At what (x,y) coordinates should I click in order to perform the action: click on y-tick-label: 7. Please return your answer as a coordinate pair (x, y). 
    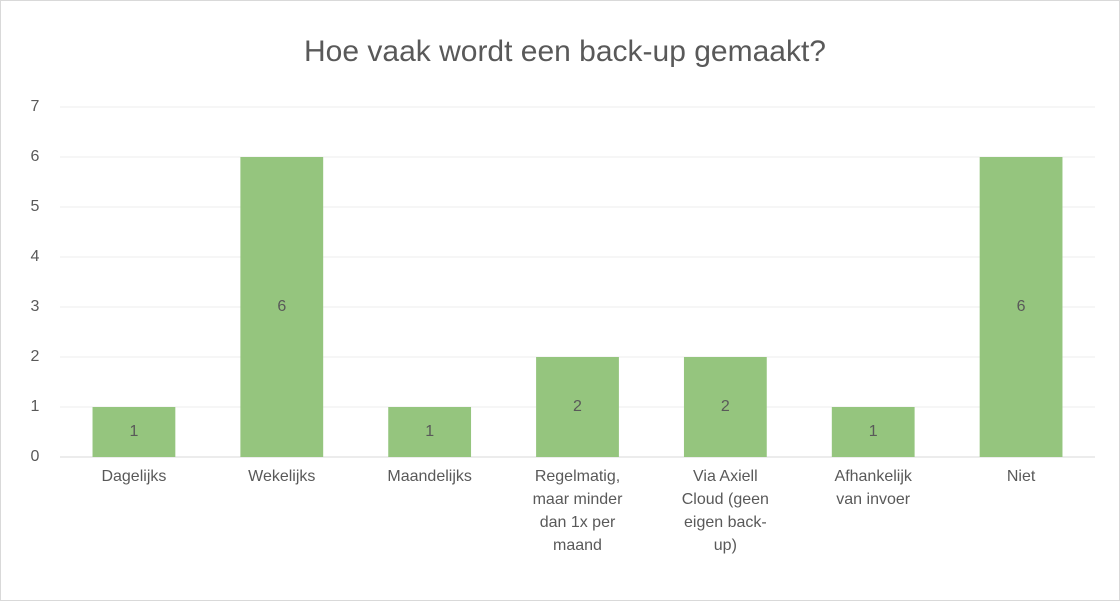
    Looking at the image, I should click on (35, 106).